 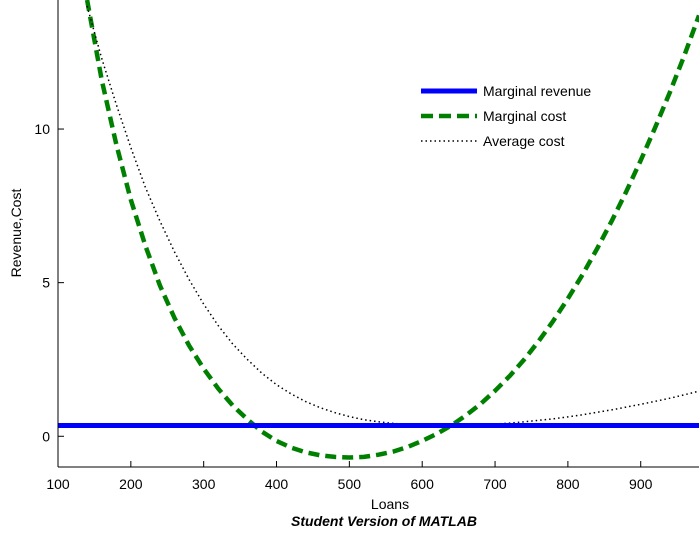 What do you see at coordinates (641, 484) in the screenshot?
I see `x-tick-label: 900` at bounding box center [641, 484].